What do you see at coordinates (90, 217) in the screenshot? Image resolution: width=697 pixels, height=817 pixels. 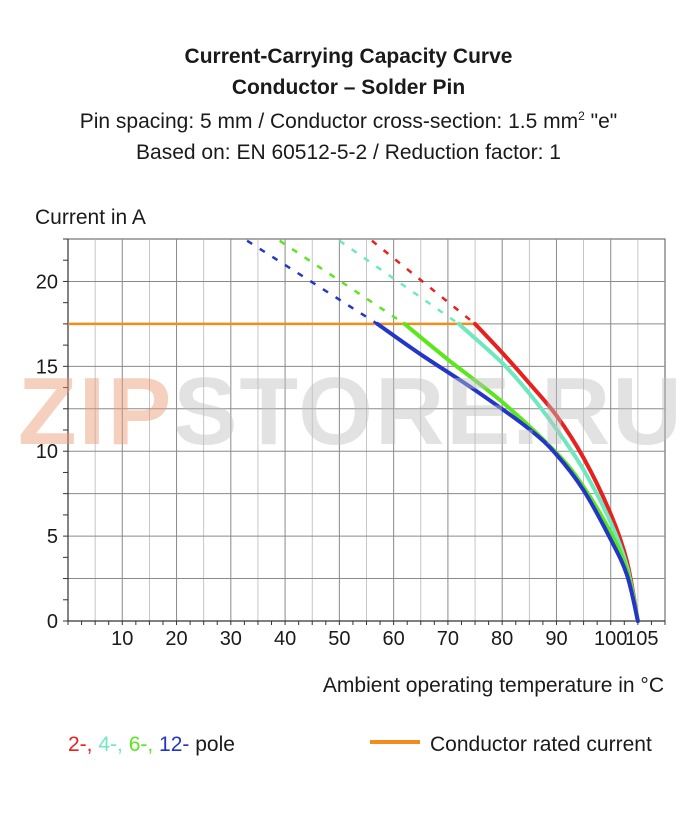 I see `y-axis-label: Current in A` at bounding box center [90, 217].